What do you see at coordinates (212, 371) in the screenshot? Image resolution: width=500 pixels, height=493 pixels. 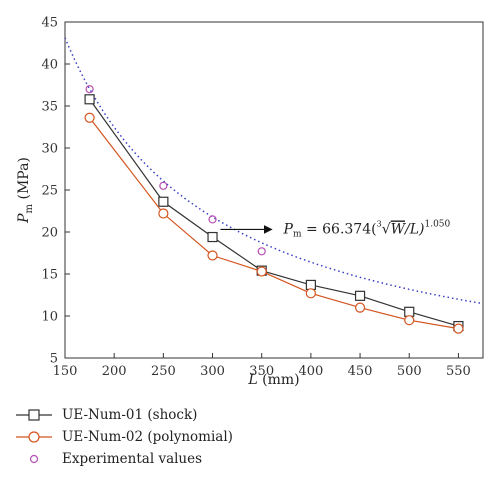 I see `x-tick-label: 300` at bounding box center [212, 371].